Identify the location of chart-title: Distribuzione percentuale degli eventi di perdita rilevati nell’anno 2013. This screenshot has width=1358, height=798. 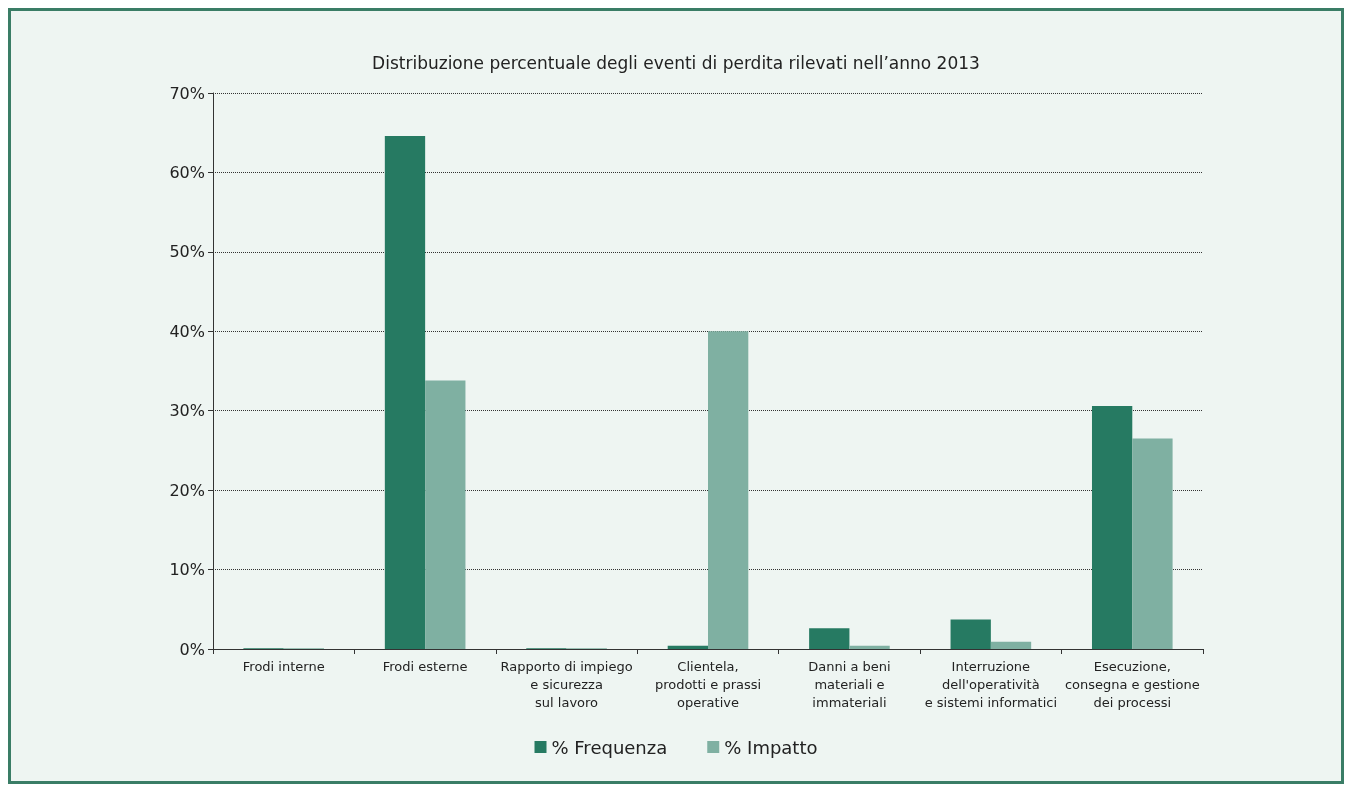
(676, 62).